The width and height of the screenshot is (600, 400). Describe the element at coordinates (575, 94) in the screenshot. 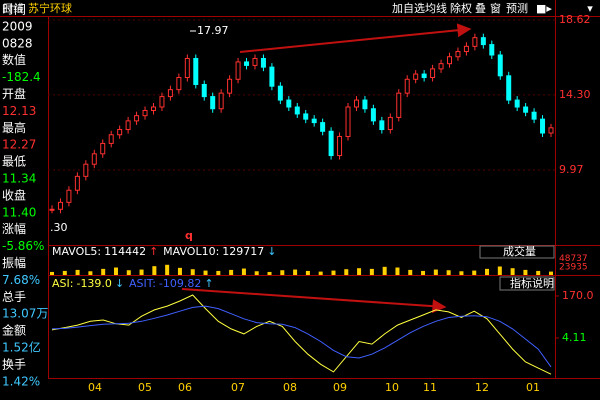

I see `y-tick-label: 14.30` at that location.